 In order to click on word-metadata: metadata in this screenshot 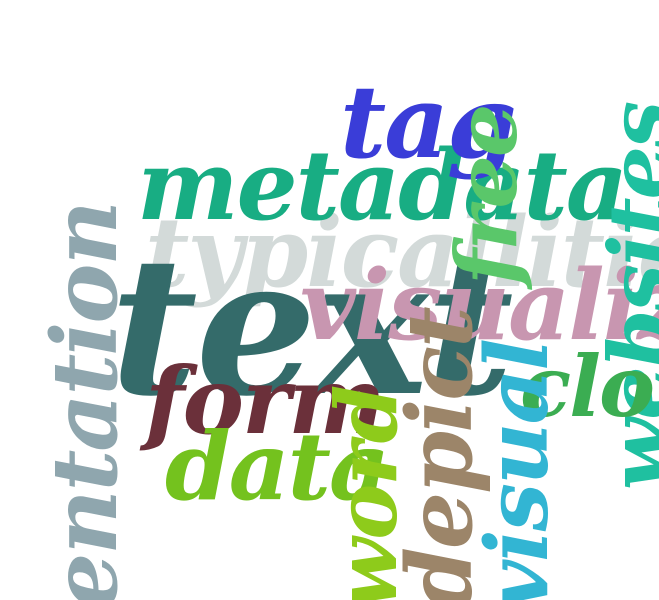, I will do `click(382, 185)`.